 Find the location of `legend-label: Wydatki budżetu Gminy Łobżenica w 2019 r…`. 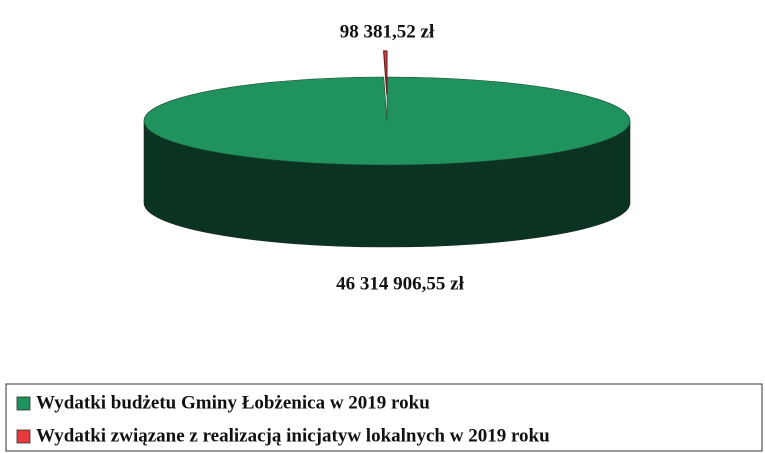

legend-label: Wydatki budżetu Gminy Łobżenica w 2019 r… is located at coordinates (233, 402).